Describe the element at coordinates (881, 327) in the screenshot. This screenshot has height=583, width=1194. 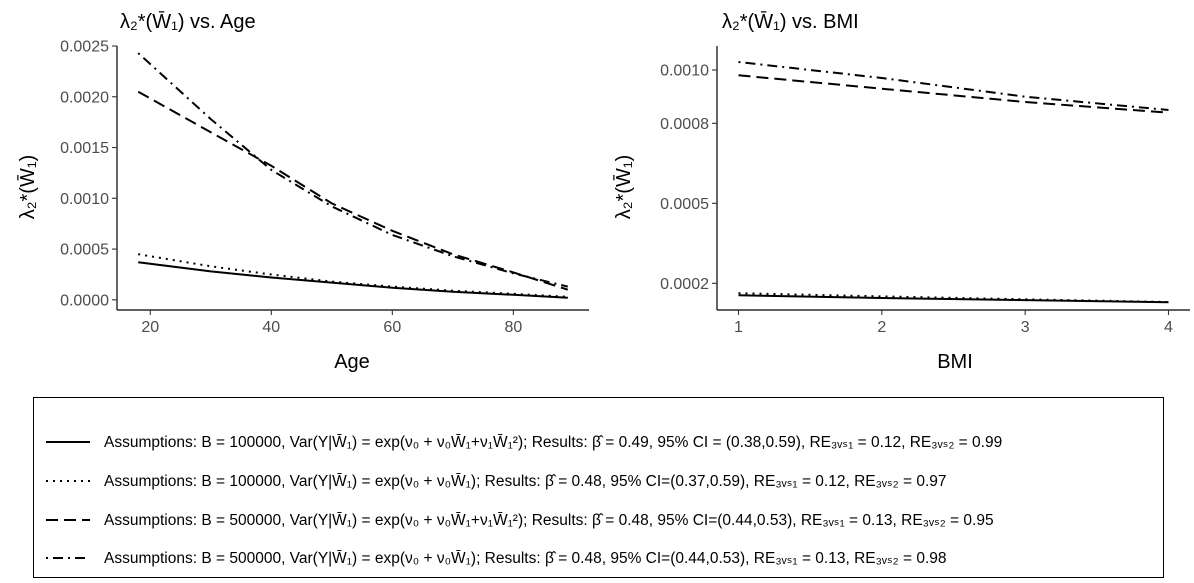
I see `bmi-x-tick-label: 2` at that location.